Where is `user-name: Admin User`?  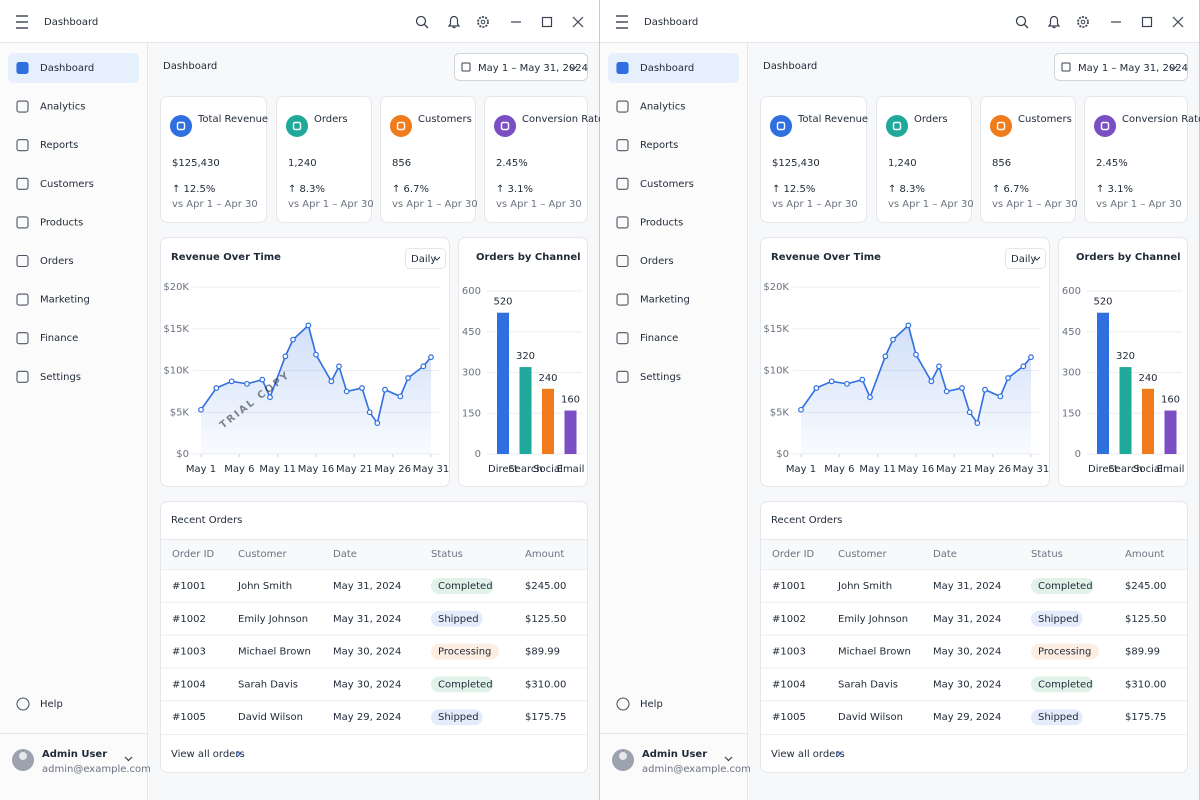 user-name: Admin User is located at coordinates (674, 754).